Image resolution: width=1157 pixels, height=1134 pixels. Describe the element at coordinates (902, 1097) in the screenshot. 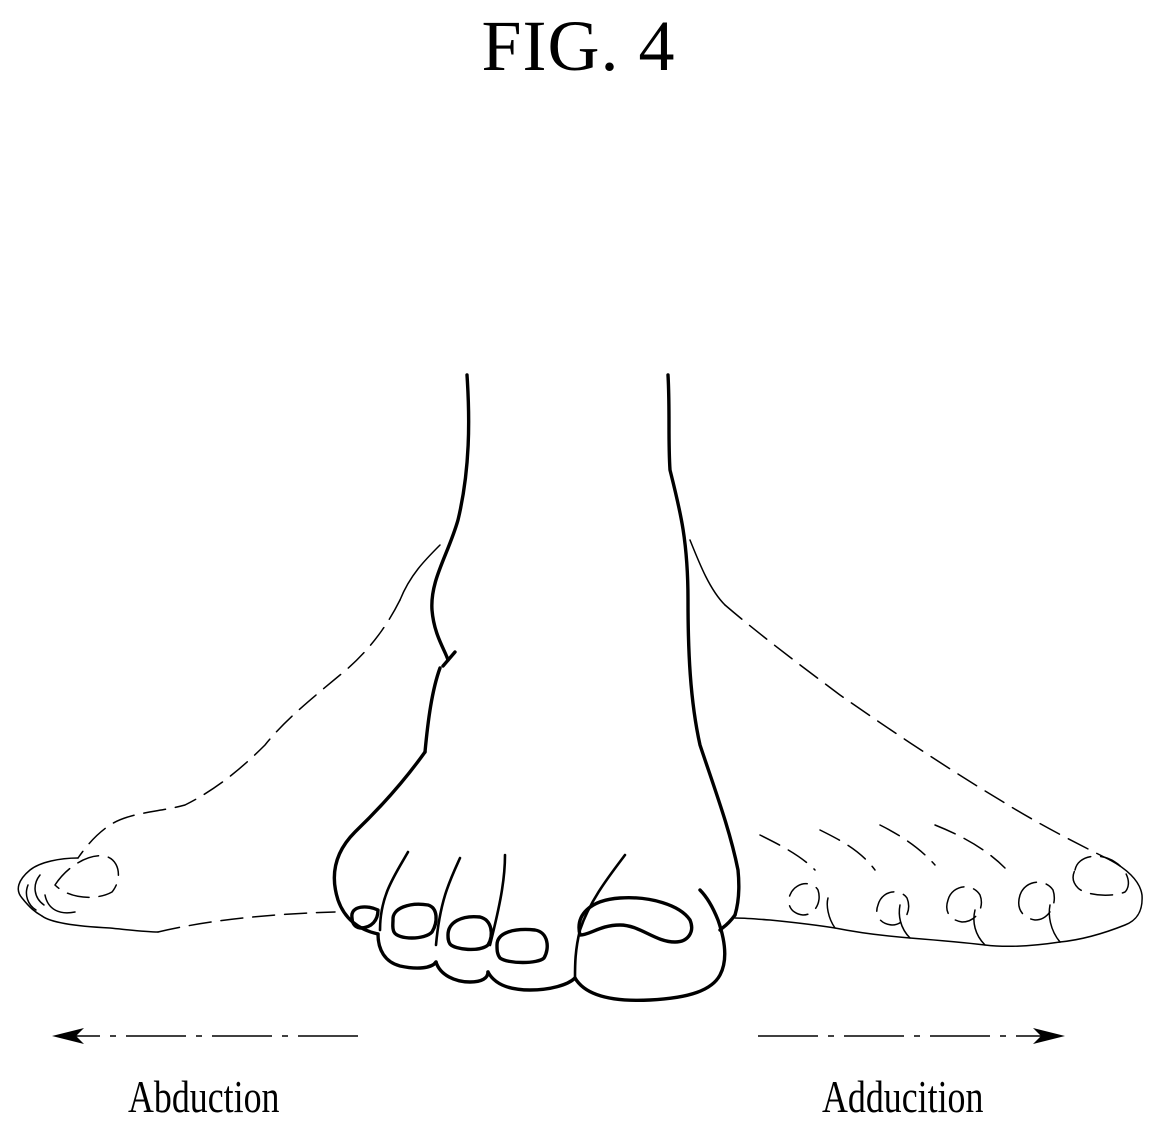

I see `adduction-label: Adducition` at that location.